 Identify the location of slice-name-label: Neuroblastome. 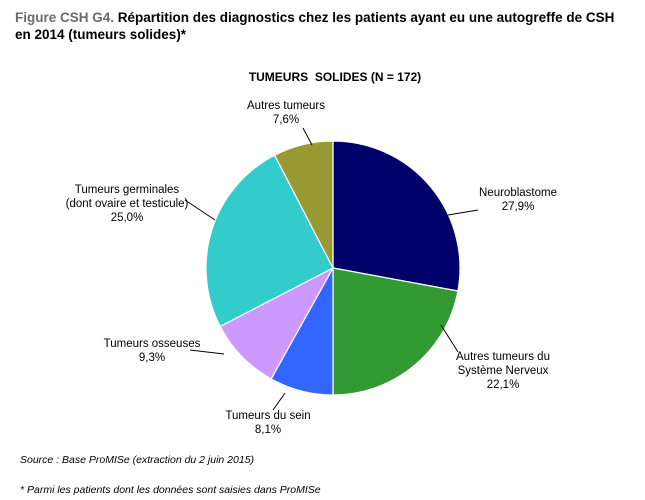
(518, 193).